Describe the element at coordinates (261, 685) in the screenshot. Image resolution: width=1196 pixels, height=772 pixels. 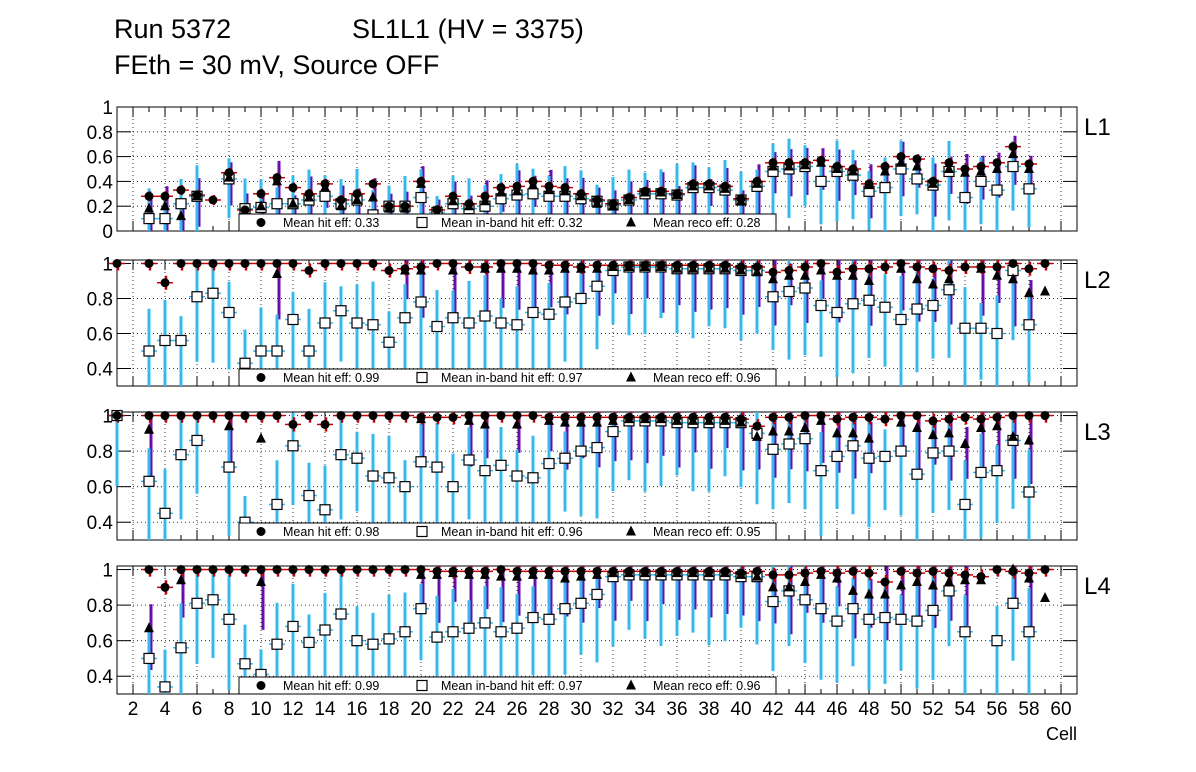
I see `legend-hit-marker` at that location.